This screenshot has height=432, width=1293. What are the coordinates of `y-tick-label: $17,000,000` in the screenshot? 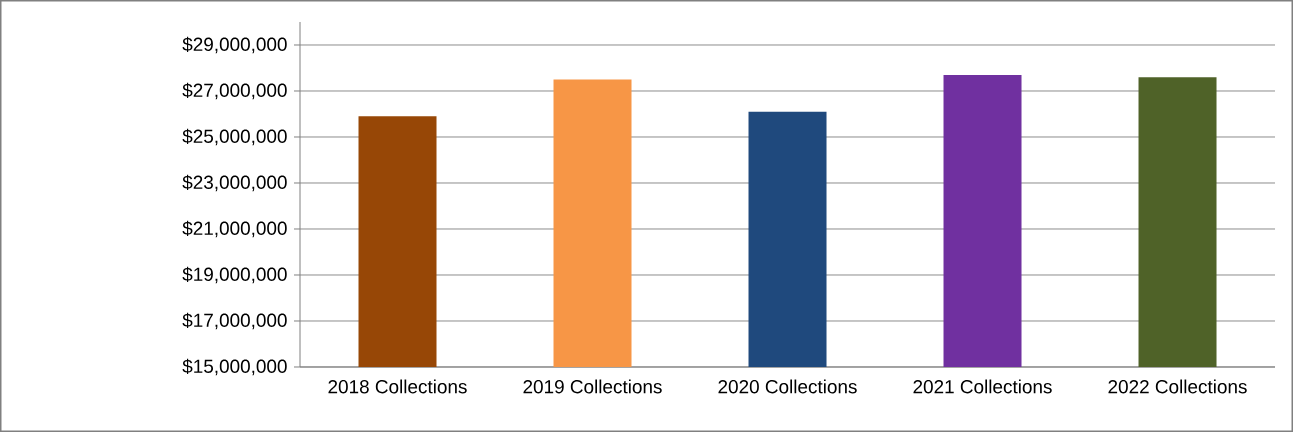 It's located at (234, 321).